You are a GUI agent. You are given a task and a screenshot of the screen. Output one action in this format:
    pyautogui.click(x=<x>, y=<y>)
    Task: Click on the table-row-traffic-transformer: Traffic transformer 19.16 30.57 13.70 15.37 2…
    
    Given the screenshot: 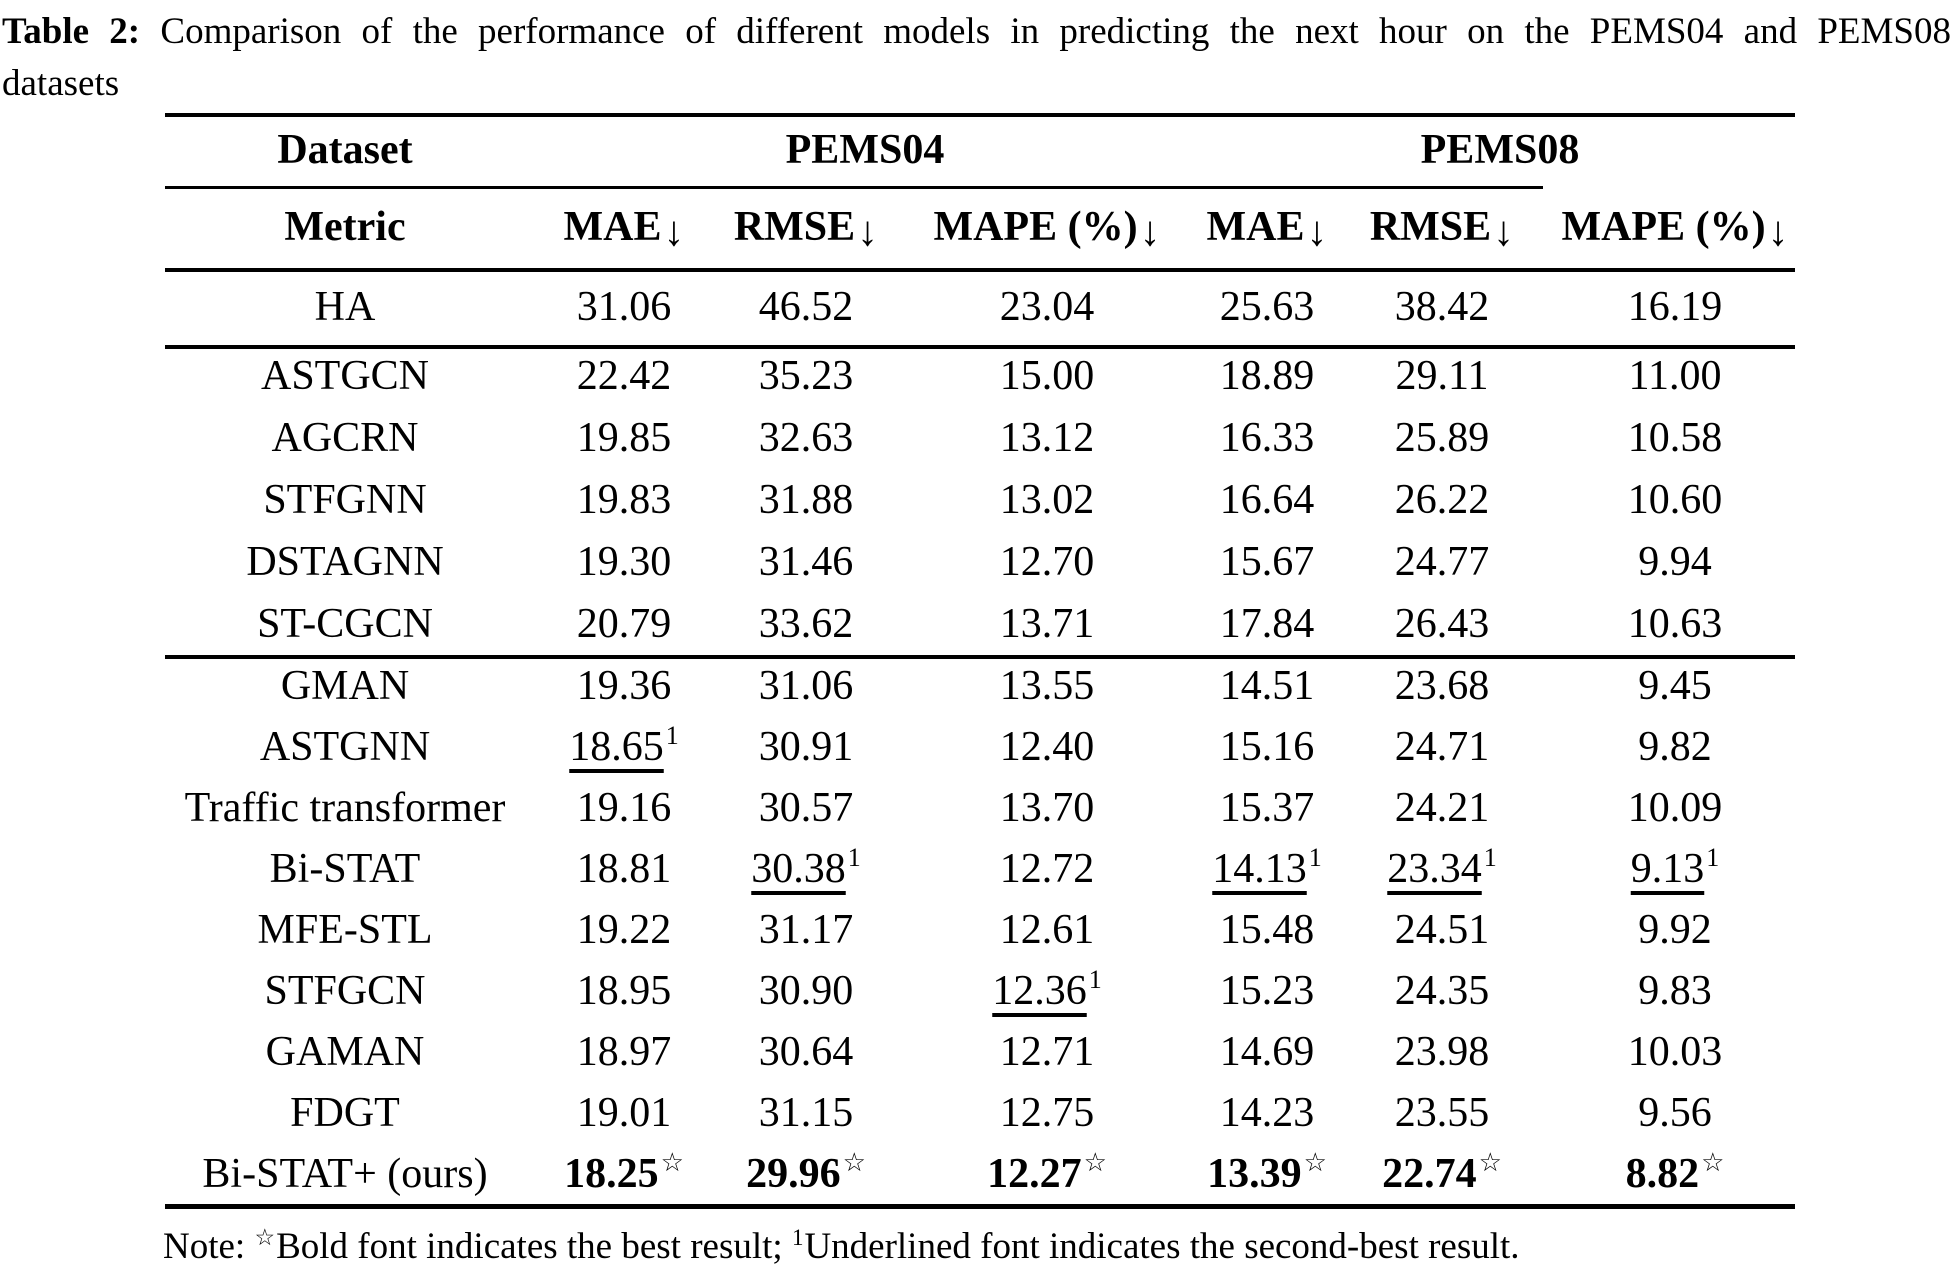 What is the action you would take?
    pyautogui.click(x=980, y=807)
    